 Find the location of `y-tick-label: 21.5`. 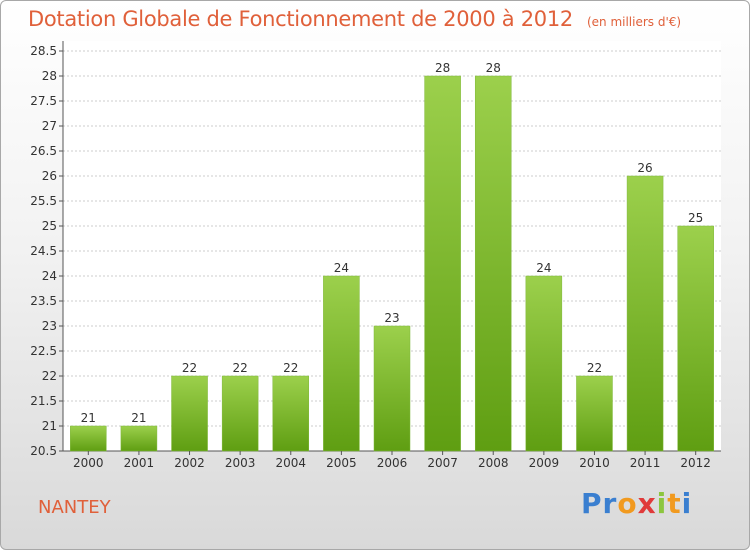

y-tick-label: 21.5 is located at coordinates (43, 401).